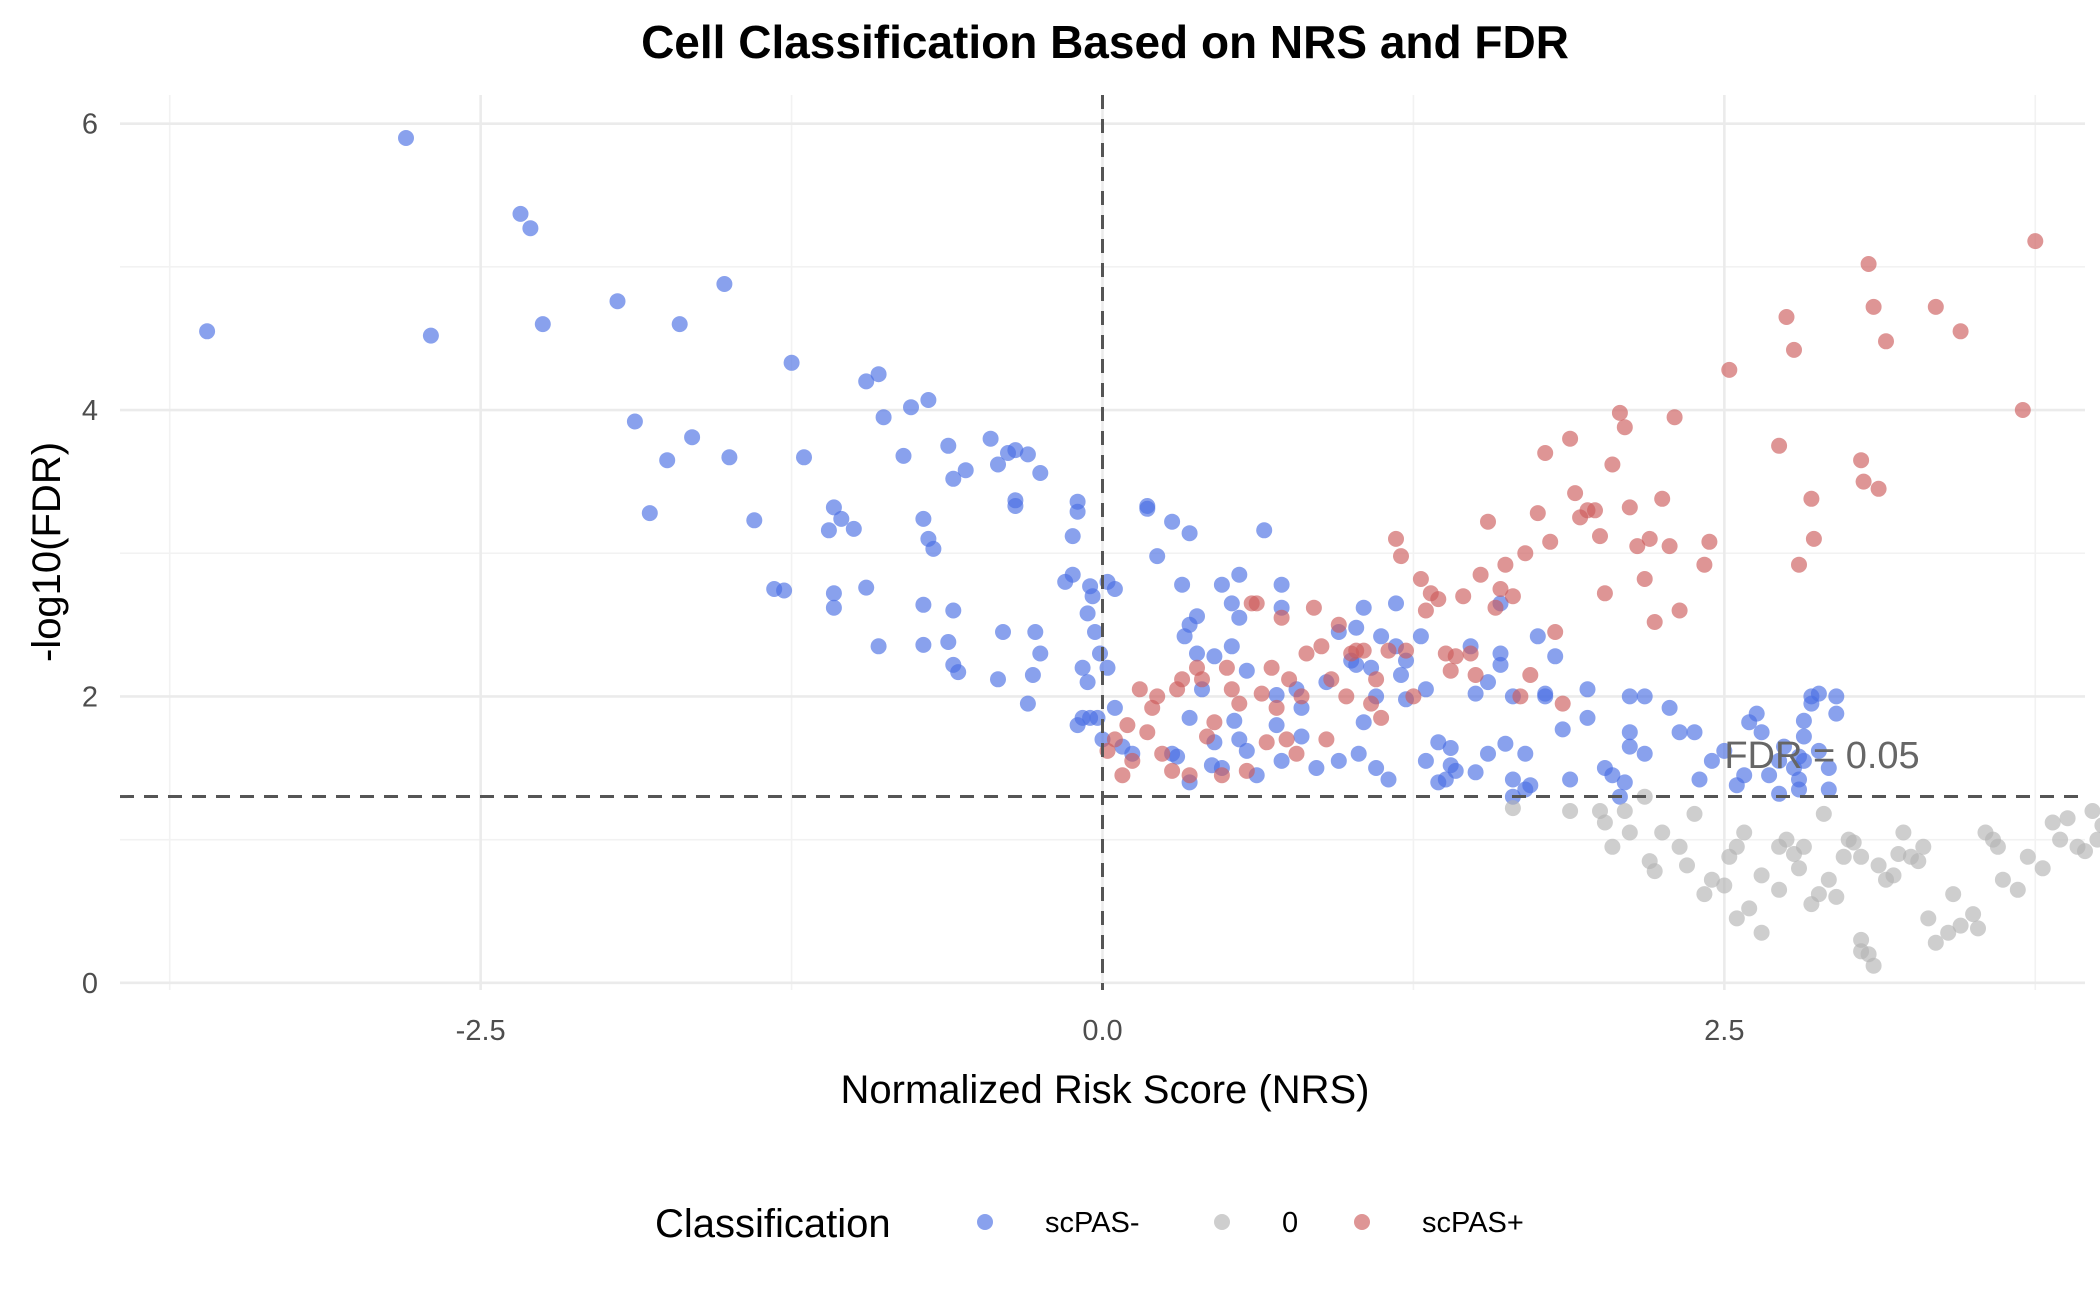 This screenshot has height=1297, width=2100. I want to click on x-tick-label: 0.0, so click(1102, 1031).